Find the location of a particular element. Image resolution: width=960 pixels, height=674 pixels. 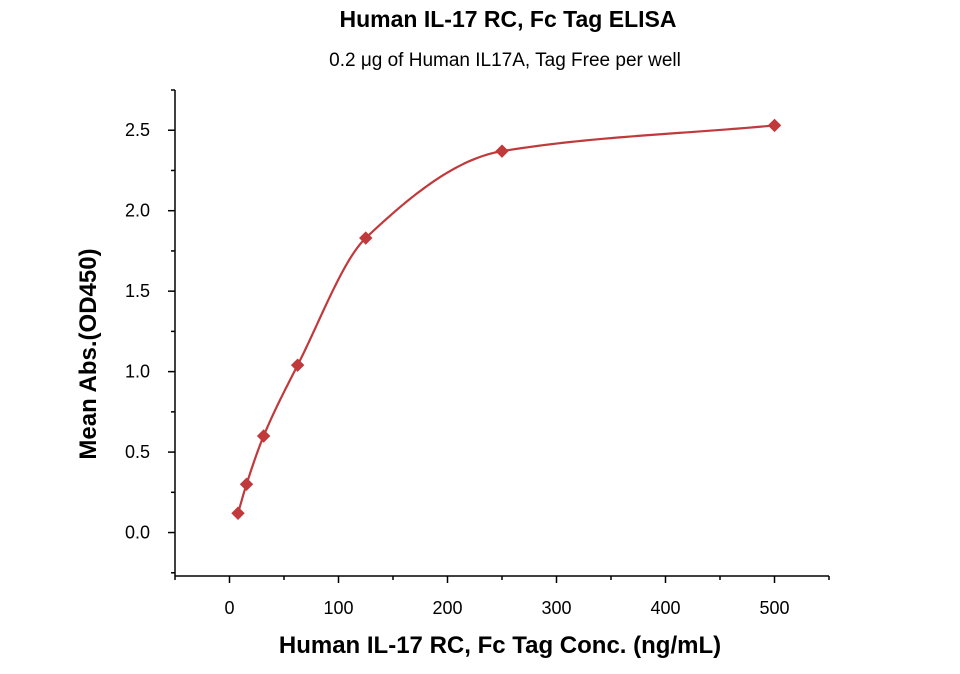

y-tick-label: 0.0 is located at coordinates (137, 533).